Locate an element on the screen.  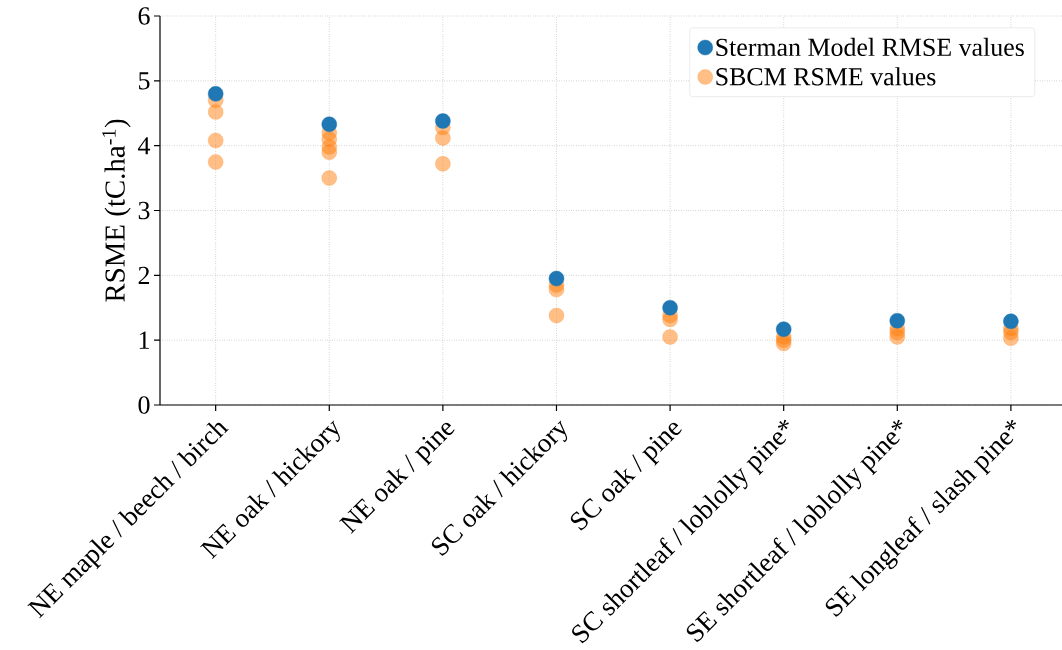
y-tick-label: 0 is located at coordinates (144, 405).